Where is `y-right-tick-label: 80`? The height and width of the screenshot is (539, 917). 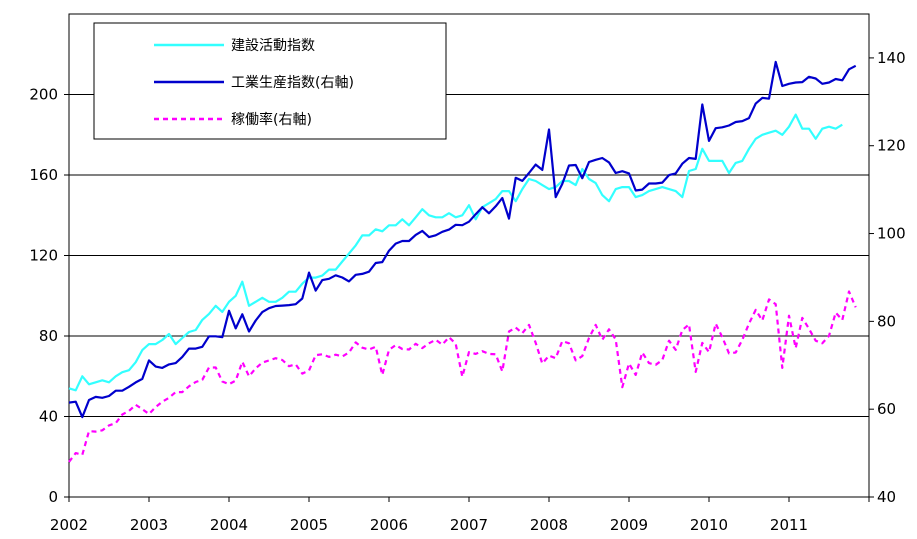 y-right-tick-label: 80 is located at coordinates (886, 321).